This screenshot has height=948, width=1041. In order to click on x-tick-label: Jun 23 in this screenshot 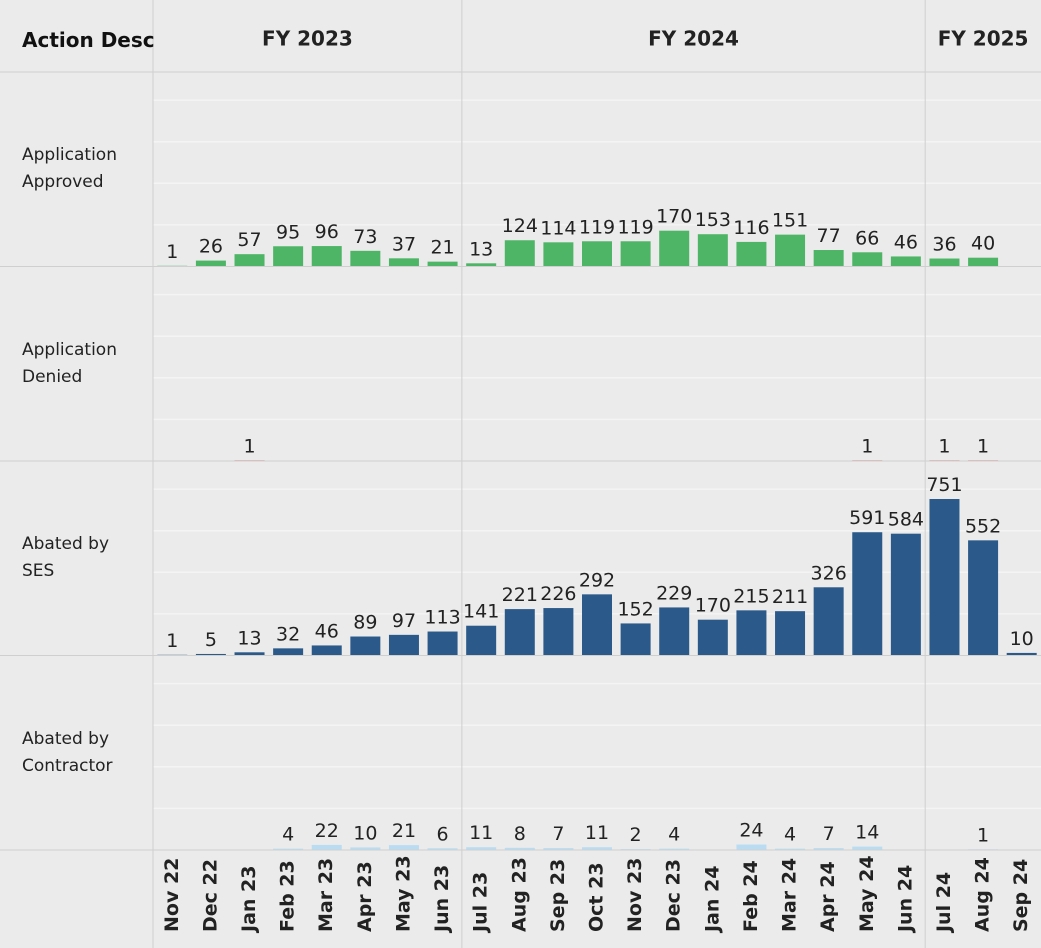, I will do `click(442, 899)`.